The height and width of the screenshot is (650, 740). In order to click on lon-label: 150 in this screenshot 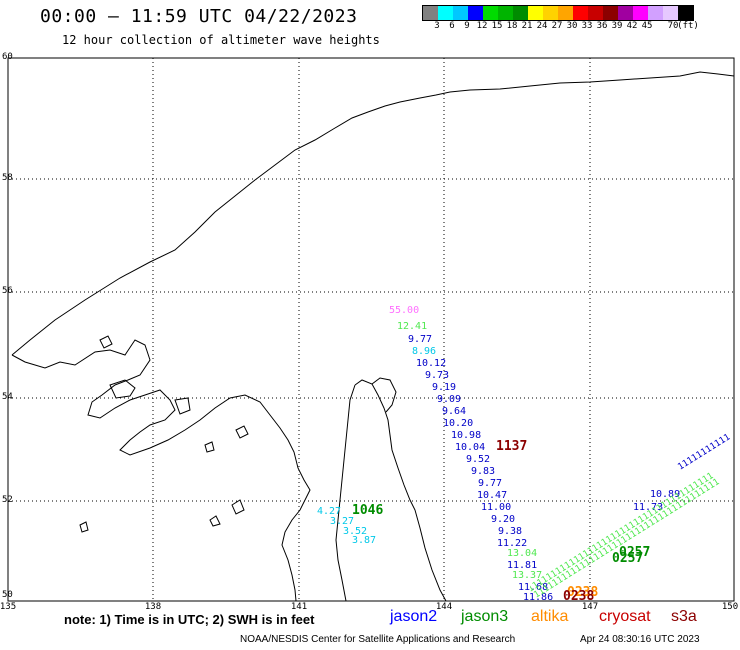, I will do `click(730, 607)`.